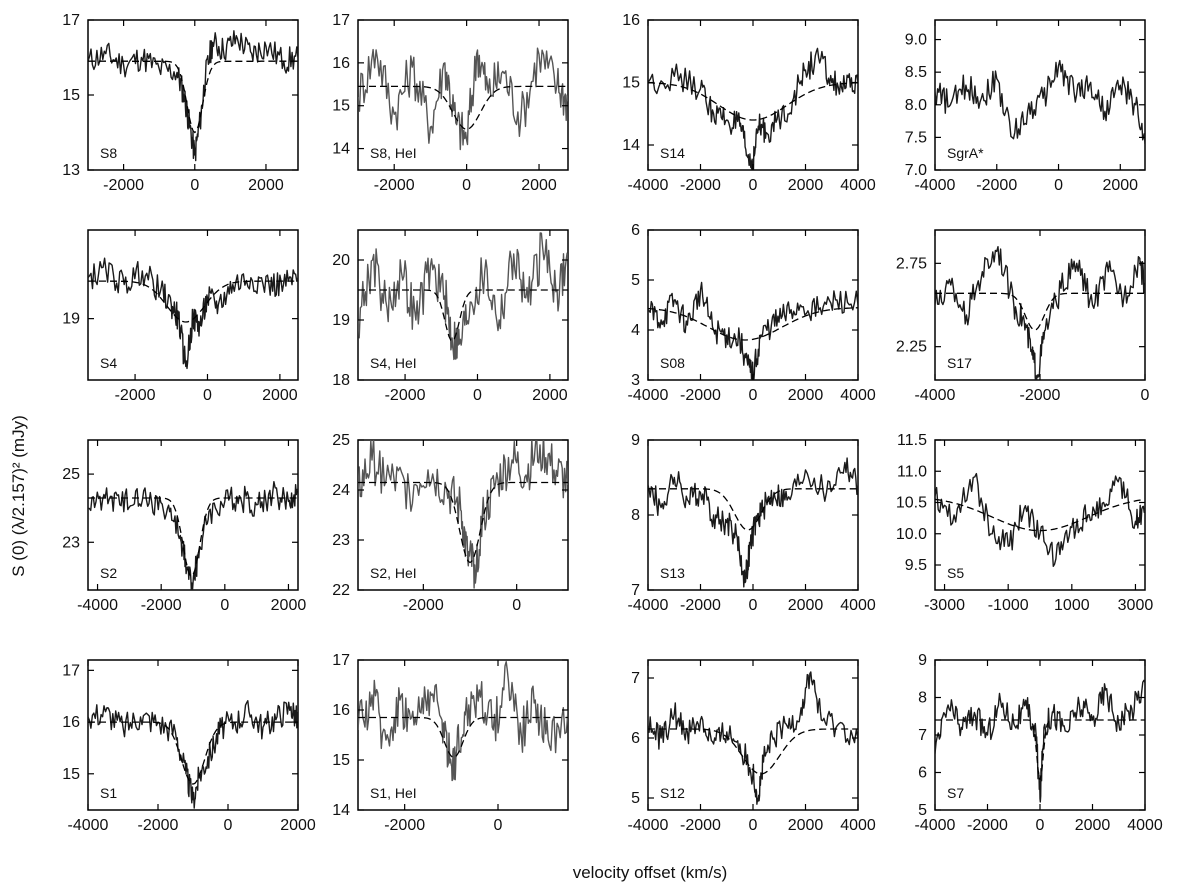 The width and height of the screenshot is (1200, 888). What do you see at coordinates (911, 534) in the screenshot?
I see `y-tick-label: 10.0` at bounding box center [911, 534].